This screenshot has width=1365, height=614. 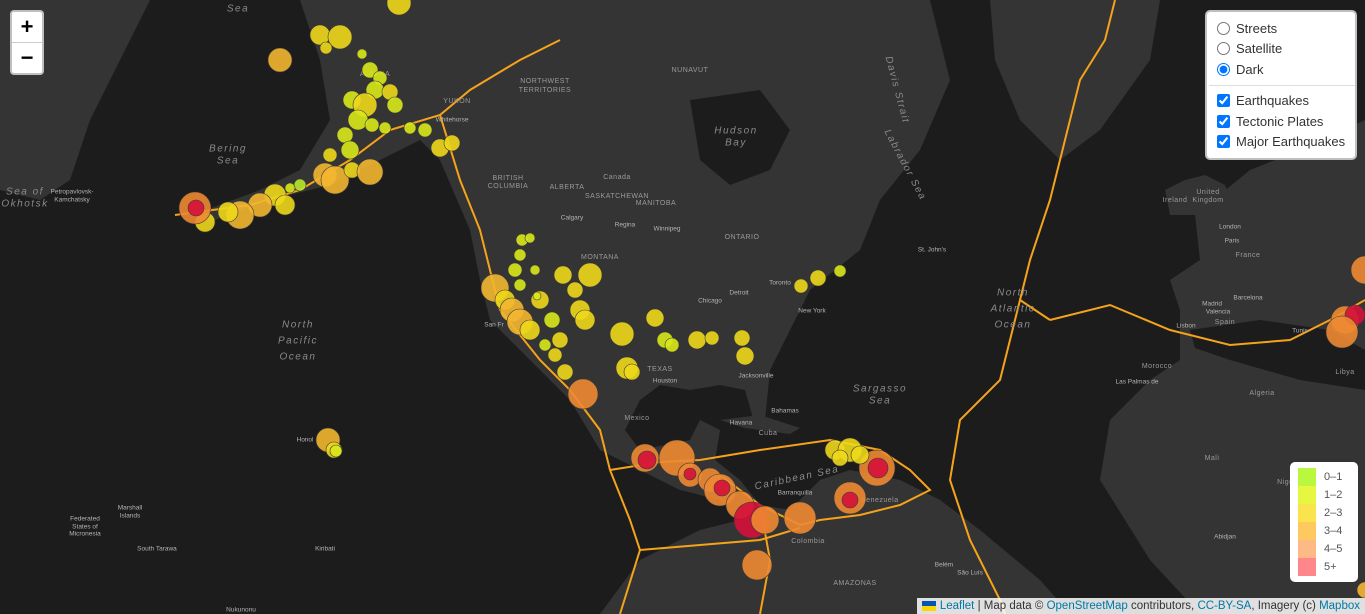 What do you see at coordinates (25, 192) in the screenshot?
I see `map-label: Sea of` at bounding box center [25, 192].